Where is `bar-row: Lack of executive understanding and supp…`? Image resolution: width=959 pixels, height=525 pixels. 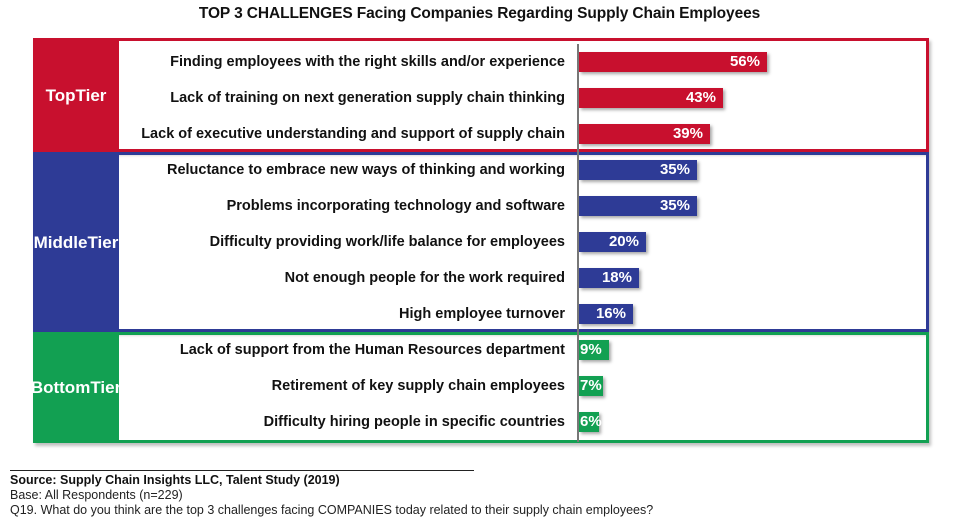
bar-row: Lack of executive understanding and supp… is located at coordinates (479, 134).